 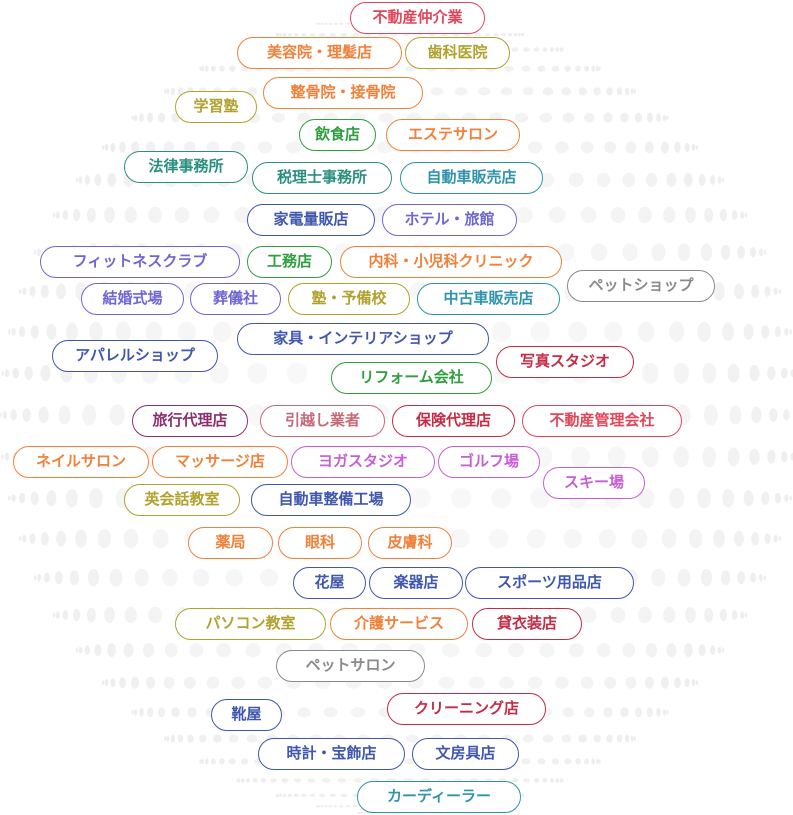 I want to click on tag-chip: 眼科, so click(x=320, y=543).